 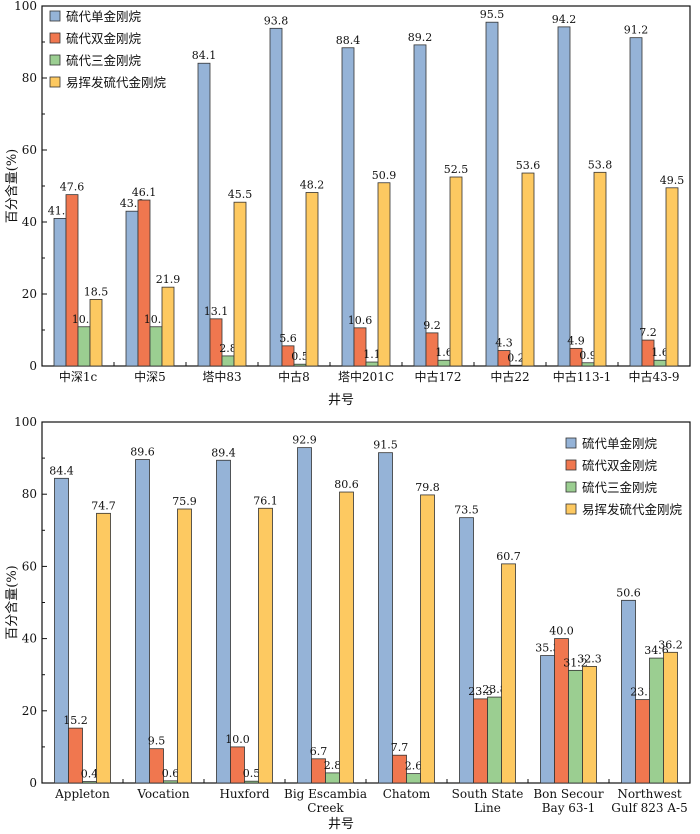 I want to click on data-label: 53.8, so click(x=600, y=164).